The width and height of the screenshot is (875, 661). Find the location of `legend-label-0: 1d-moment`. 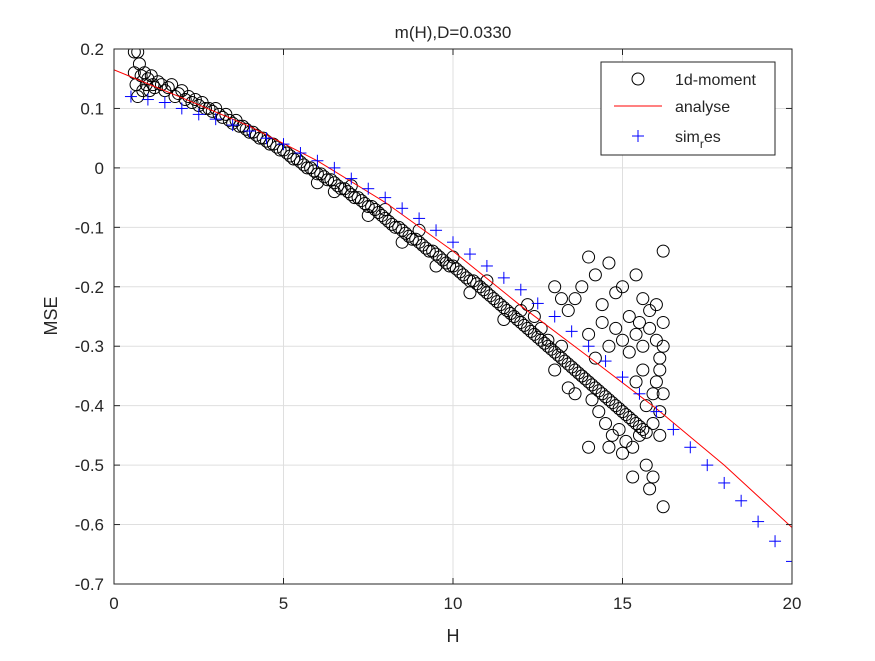

legend-label-0: 1d-moment is located at coordinates (715, 80).